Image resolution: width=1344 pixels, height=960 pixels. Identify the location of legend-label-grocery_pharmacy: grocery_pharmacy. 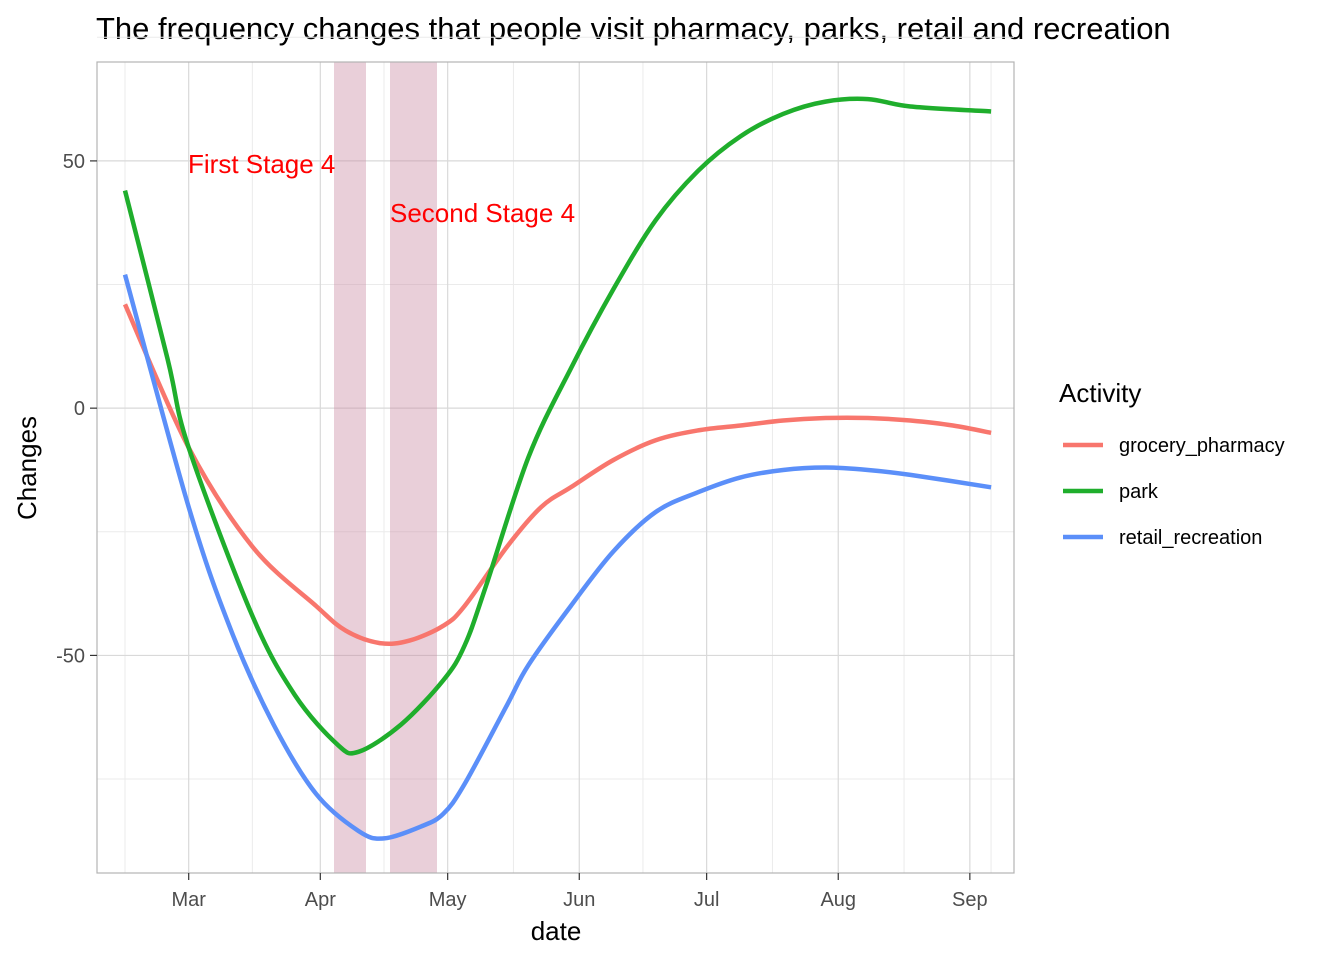
(1202, 446).